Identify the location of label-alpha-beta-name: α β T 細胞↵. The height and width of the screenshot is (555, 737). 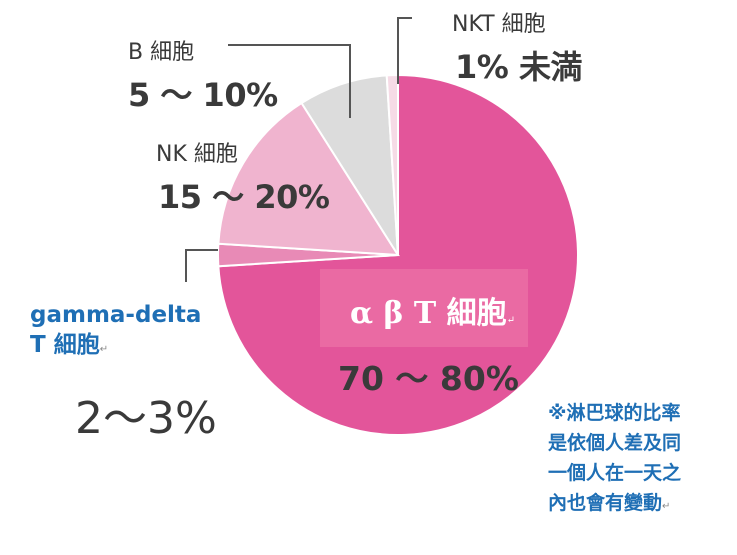
(432, 310).